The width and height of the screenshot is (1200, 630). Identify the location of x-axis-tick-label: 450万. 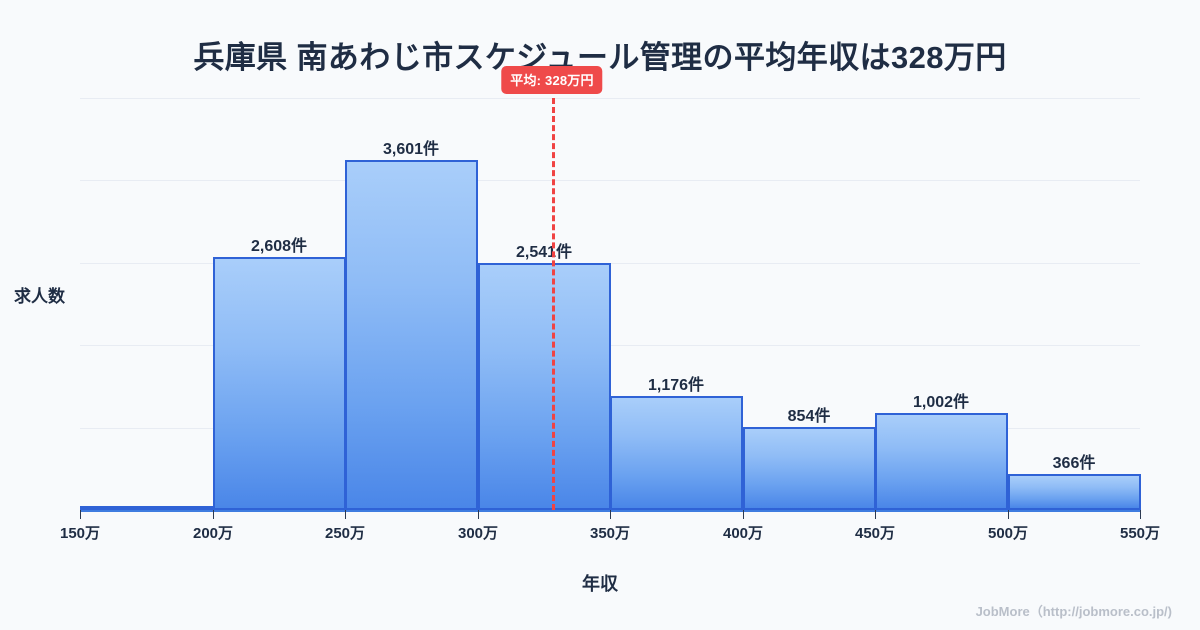
(875, 533).